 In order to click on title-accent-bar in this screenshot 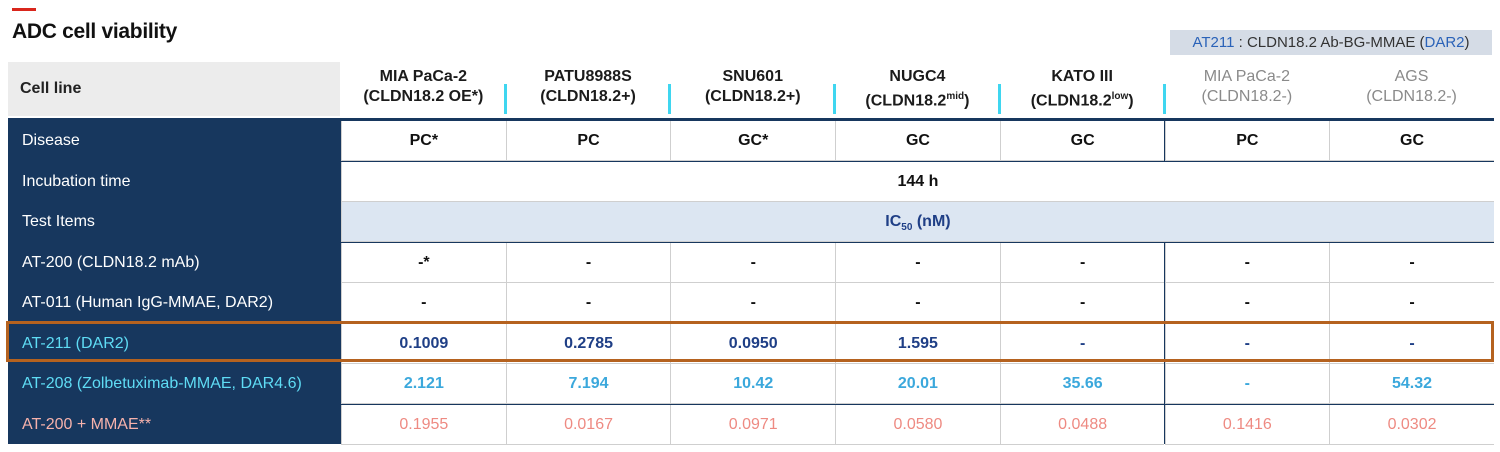, I will do `click(24, 9)`.